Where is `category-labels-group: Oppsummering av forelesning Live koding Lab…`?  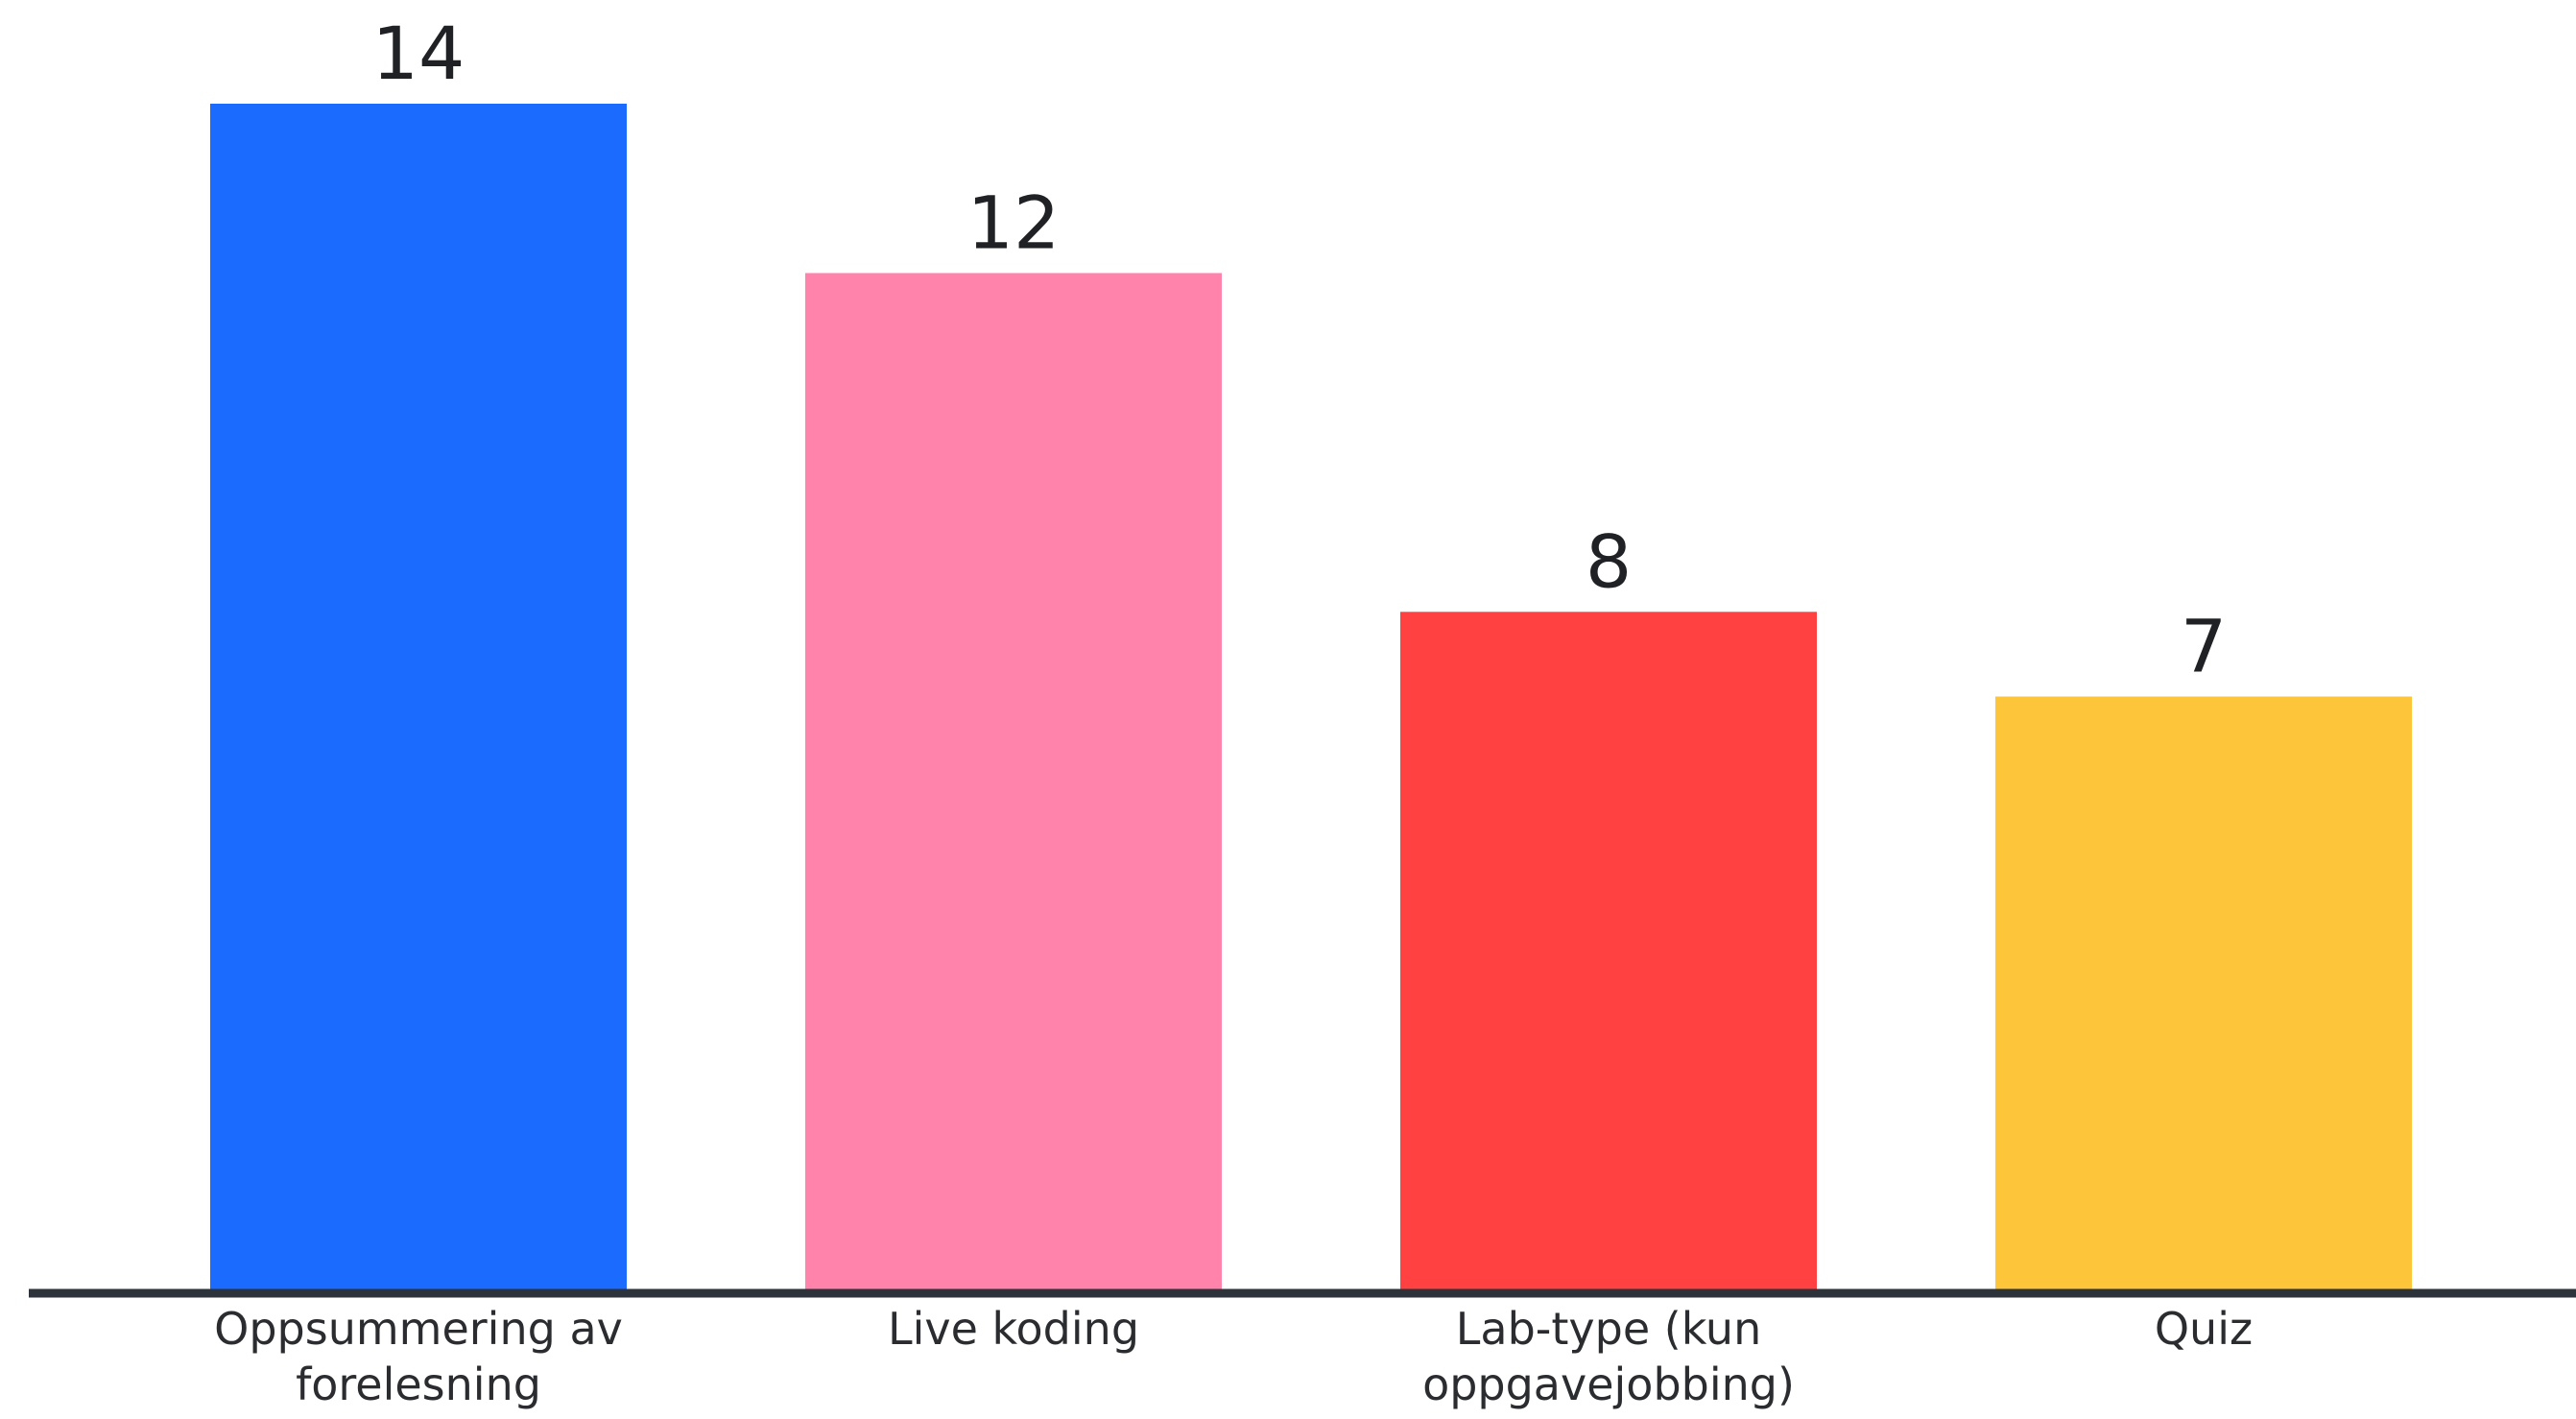 category-labels-group: Oppsummering av forelesning Live koding Lab… is located at coordinates (1233, 1356).